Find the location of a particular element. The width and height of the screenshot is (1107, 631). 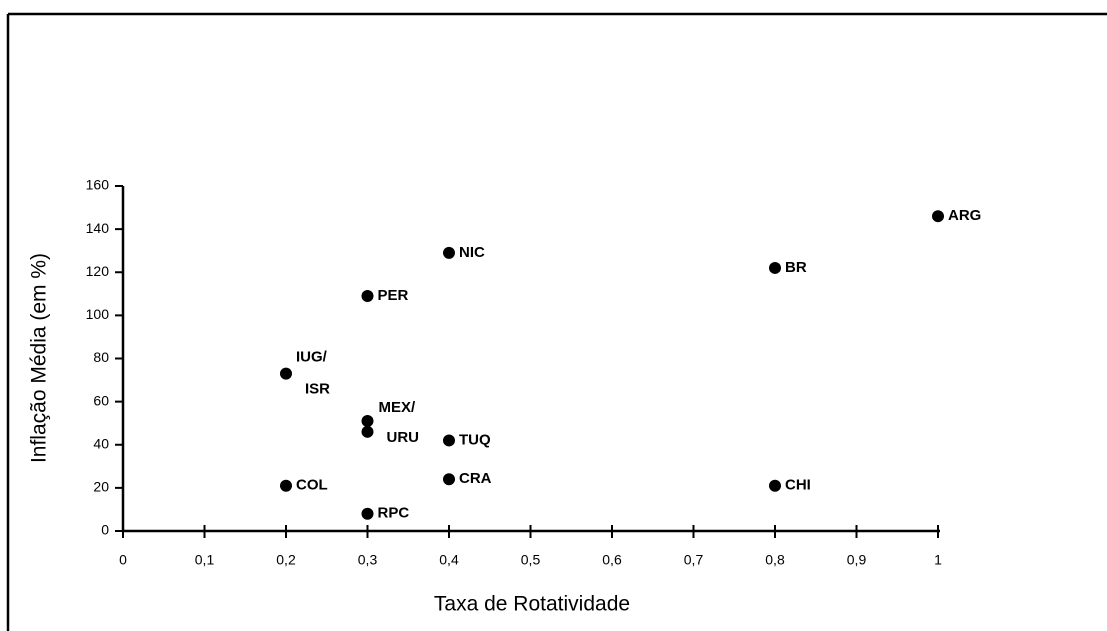

x-tick-label: 0,9 is located at coordinates (857, 560).